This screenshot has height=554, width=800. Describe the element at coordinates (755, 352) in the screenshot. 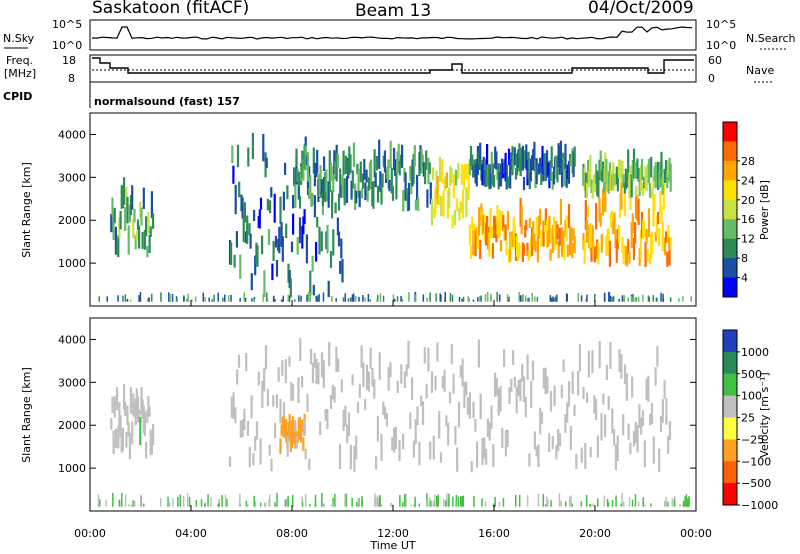

I see `colorbar-tick-label: 1000` at that location.